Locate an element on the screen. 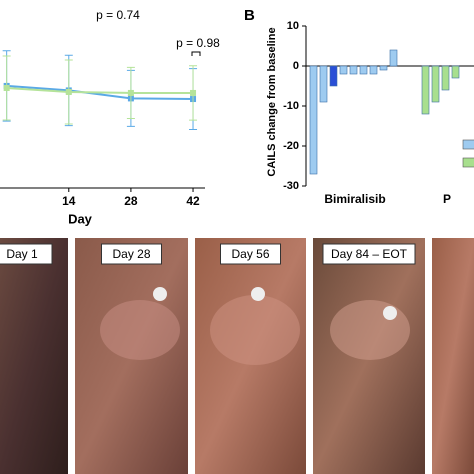 The height and width of the screenshot is (474, 474). group-label: Bimiralisib is located at coordinates (354, 199).